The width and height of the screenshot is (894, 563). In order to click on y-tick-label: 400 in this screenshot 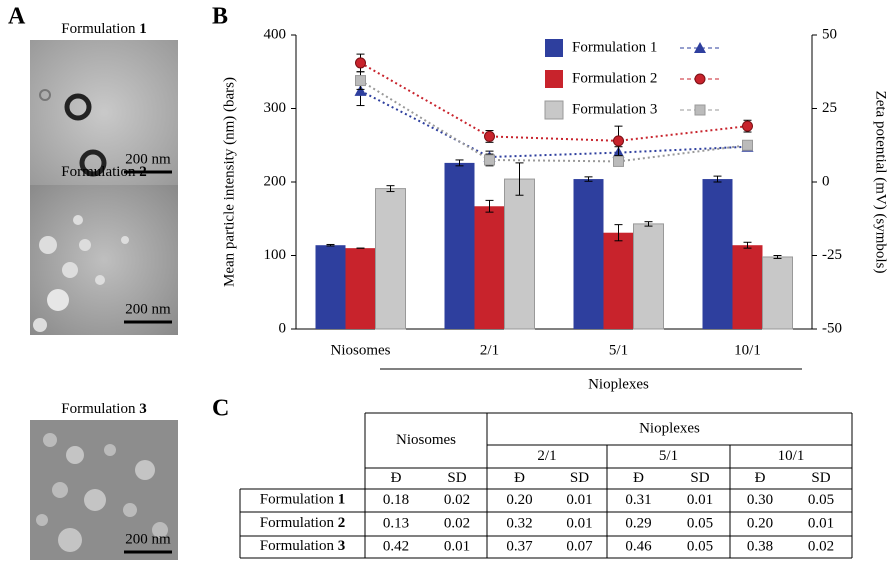, I will do `click(275, 34)`.